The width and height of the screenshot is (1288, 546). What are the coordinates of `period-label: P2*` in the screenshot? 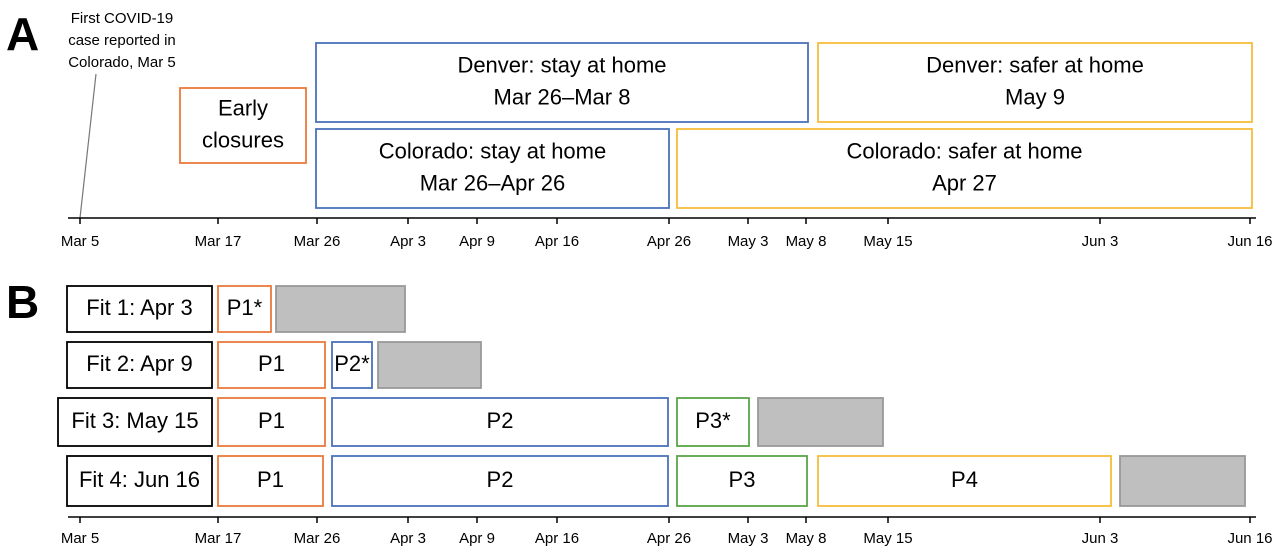 It's located at (352, 363).